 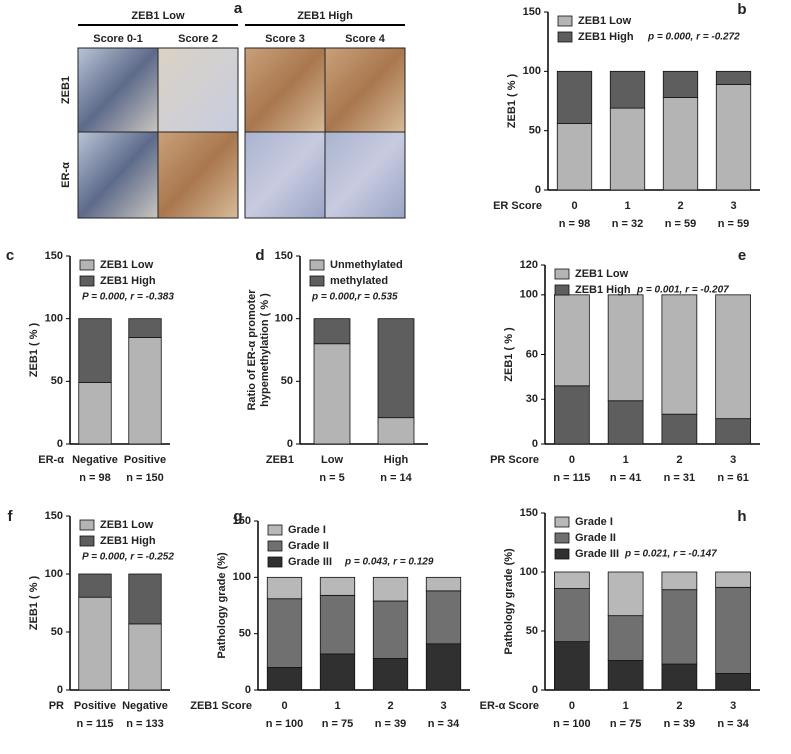 I want to click on row-label: ZEB1, so click(x=66, y=90).